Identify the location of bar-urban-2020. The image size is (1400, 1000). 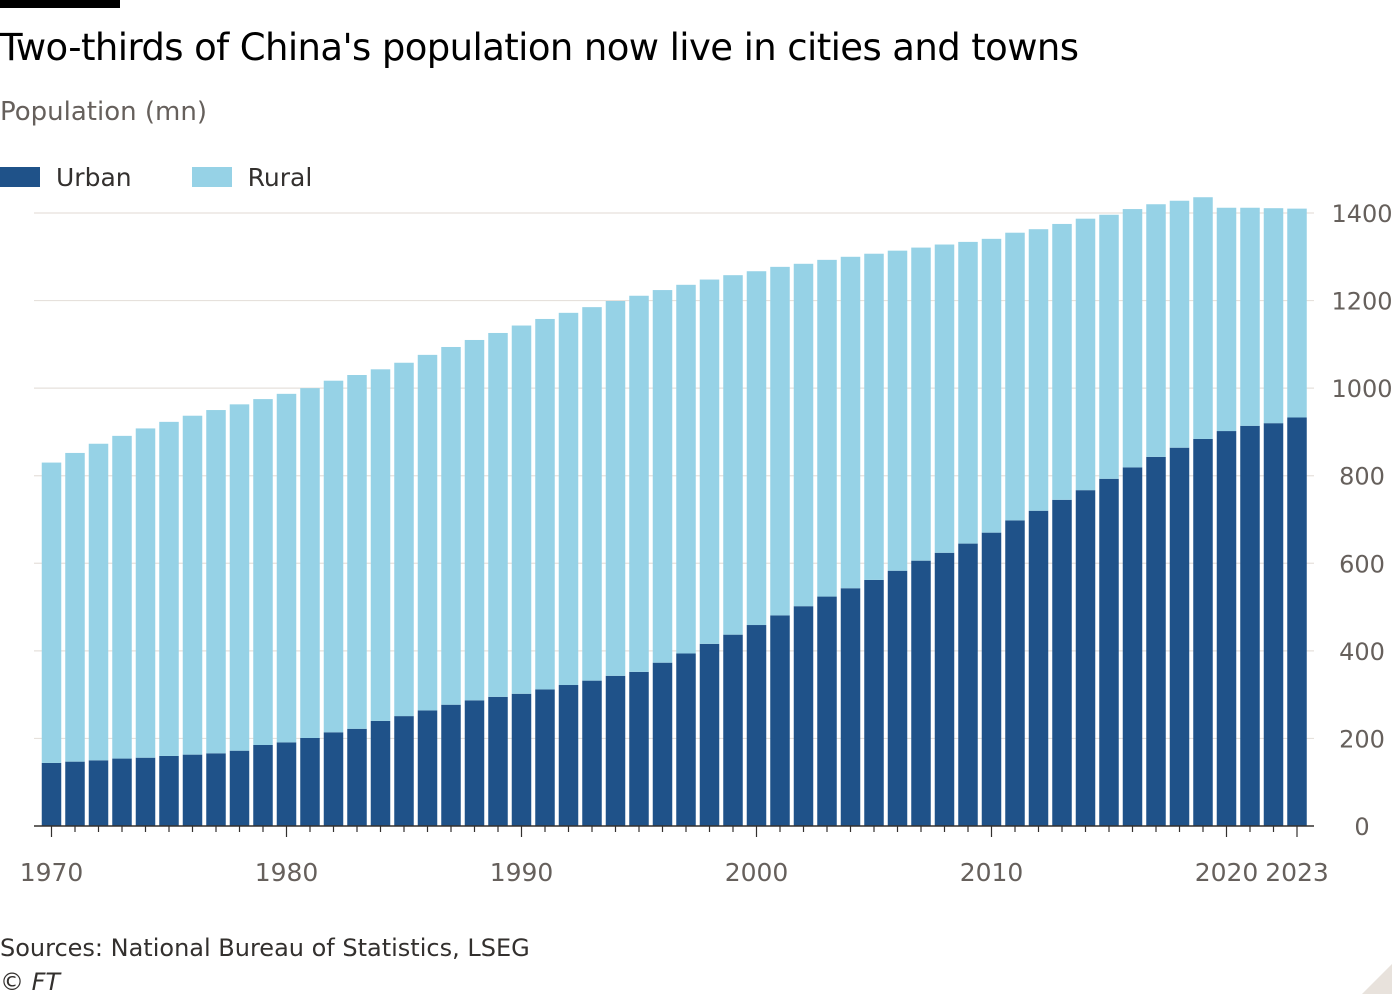
(1226, 628).